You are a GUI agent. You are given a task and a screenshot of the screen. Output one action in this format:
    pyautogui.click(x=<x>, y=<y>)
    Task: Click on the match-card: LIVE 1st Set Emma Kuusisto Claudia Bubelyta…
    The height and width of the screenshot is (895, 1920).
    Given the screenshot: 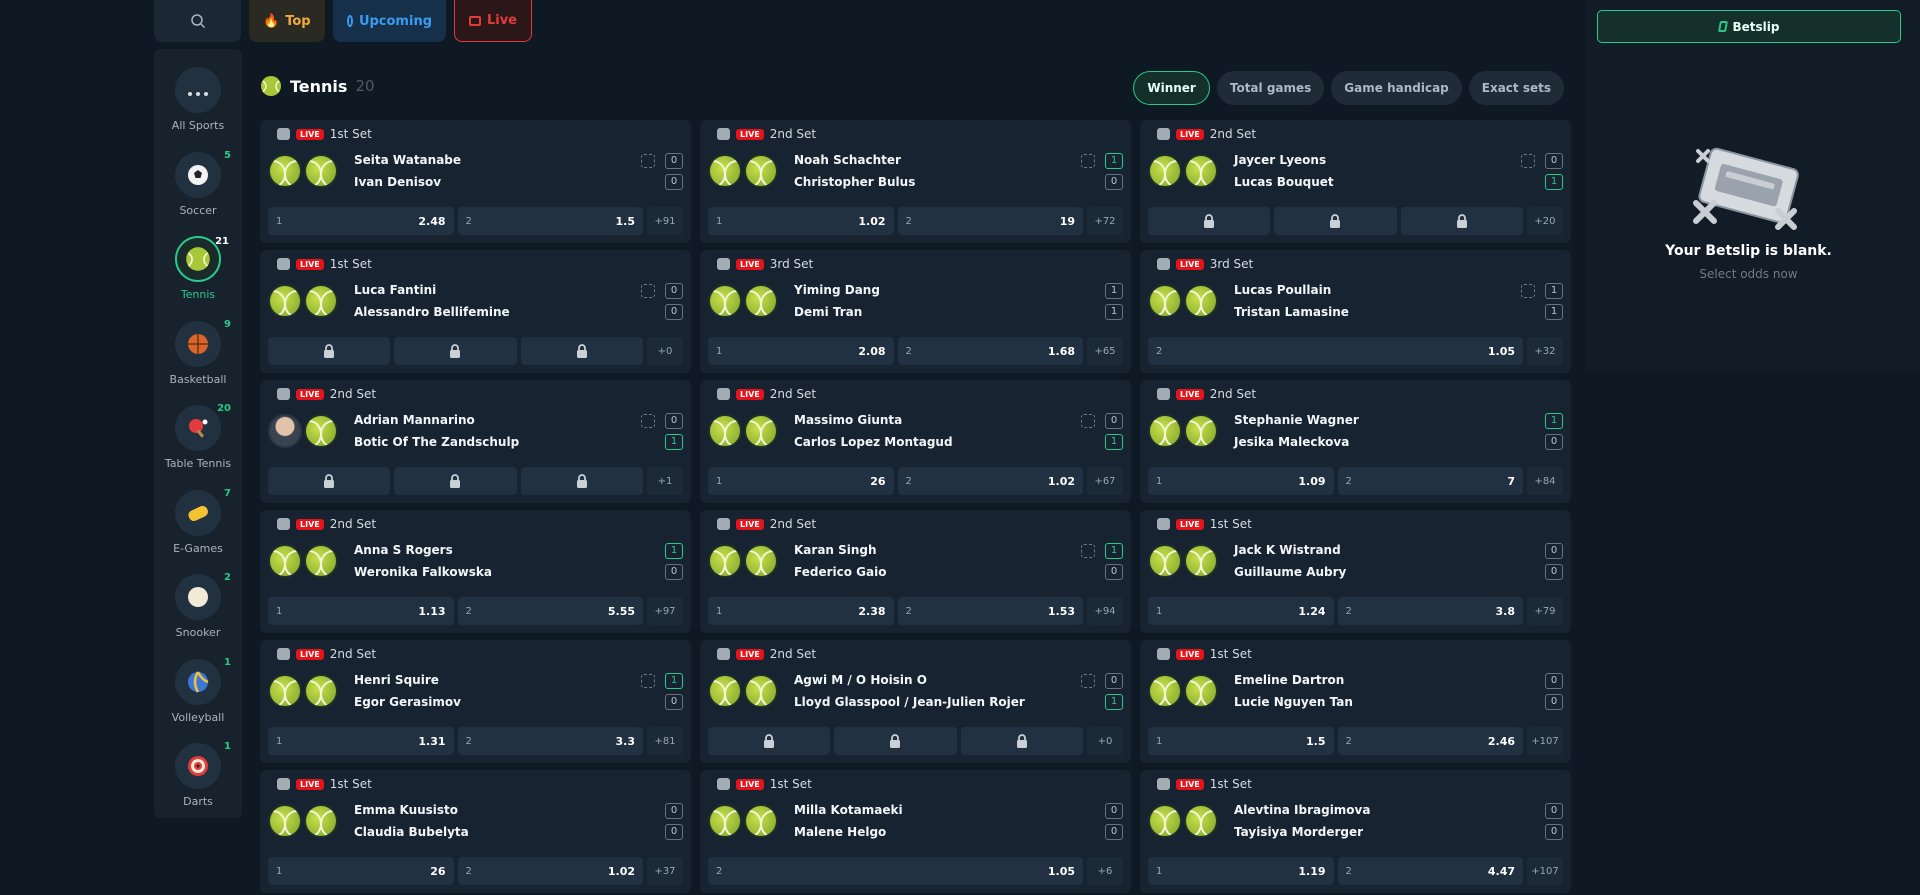 What is the action you would take?
    pyautogui.click(x=475, y=831)
    